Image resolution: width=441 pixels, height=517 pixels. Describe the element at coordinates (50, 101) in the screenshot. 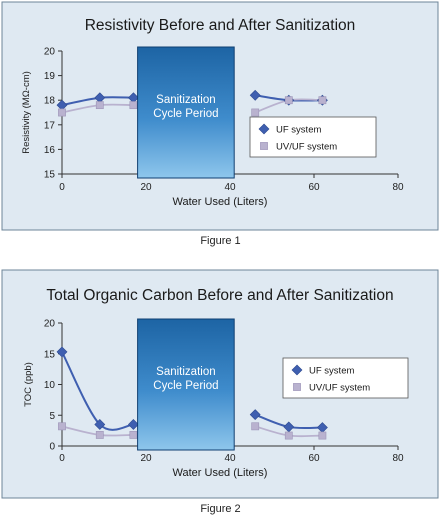

I see `y-tick-label: 18` at that location.